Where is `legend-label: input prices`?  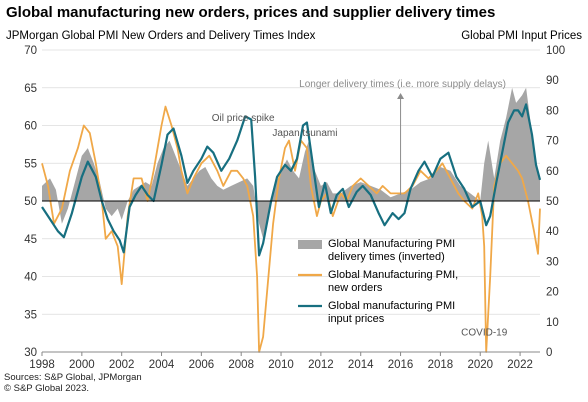
legend-label: input prices is located at coordinates (356, 319).